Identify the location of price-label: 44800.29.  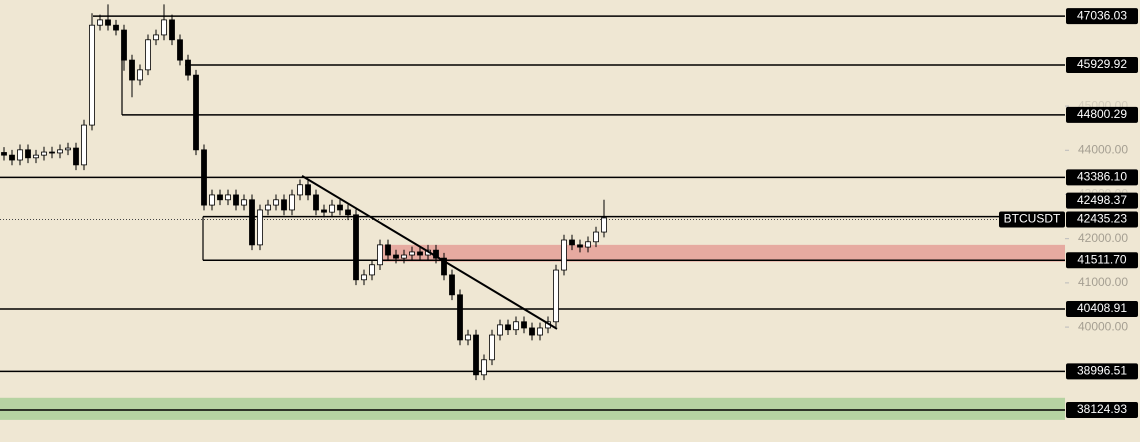
(1102, 114).